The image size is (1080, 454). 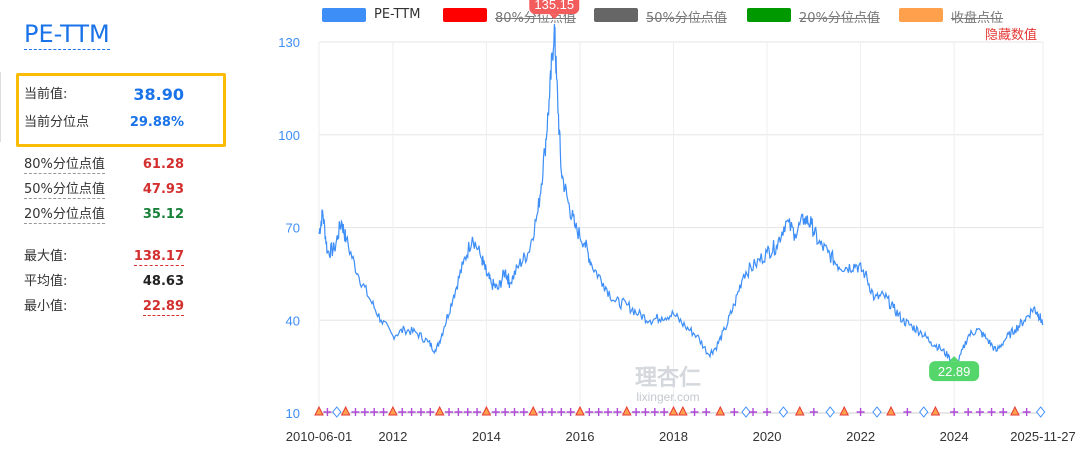 What do you see at coordinates (977, 18) in the screenshot?
I see `legend-label: 收盘点位` at bounding box center [977, 18].